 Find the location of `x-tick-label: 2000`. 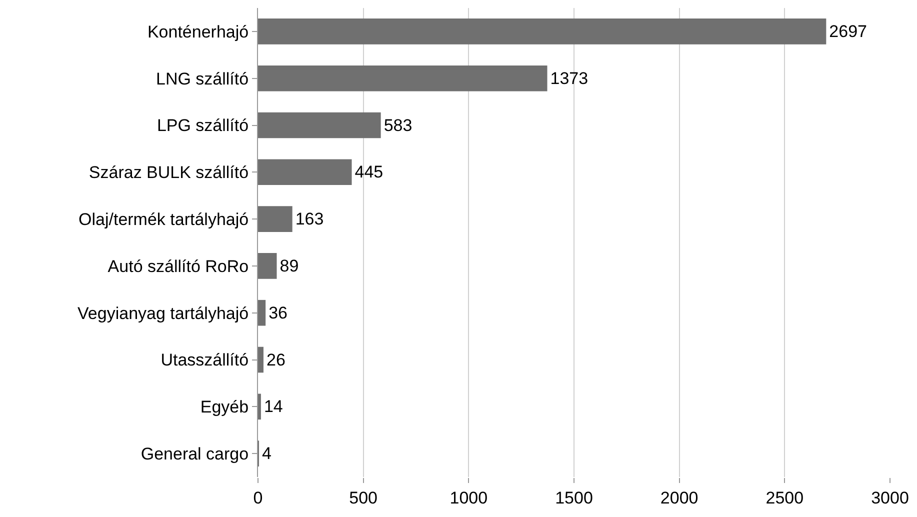

x-tick-label: 2000 is located at coordinates (679, 498).